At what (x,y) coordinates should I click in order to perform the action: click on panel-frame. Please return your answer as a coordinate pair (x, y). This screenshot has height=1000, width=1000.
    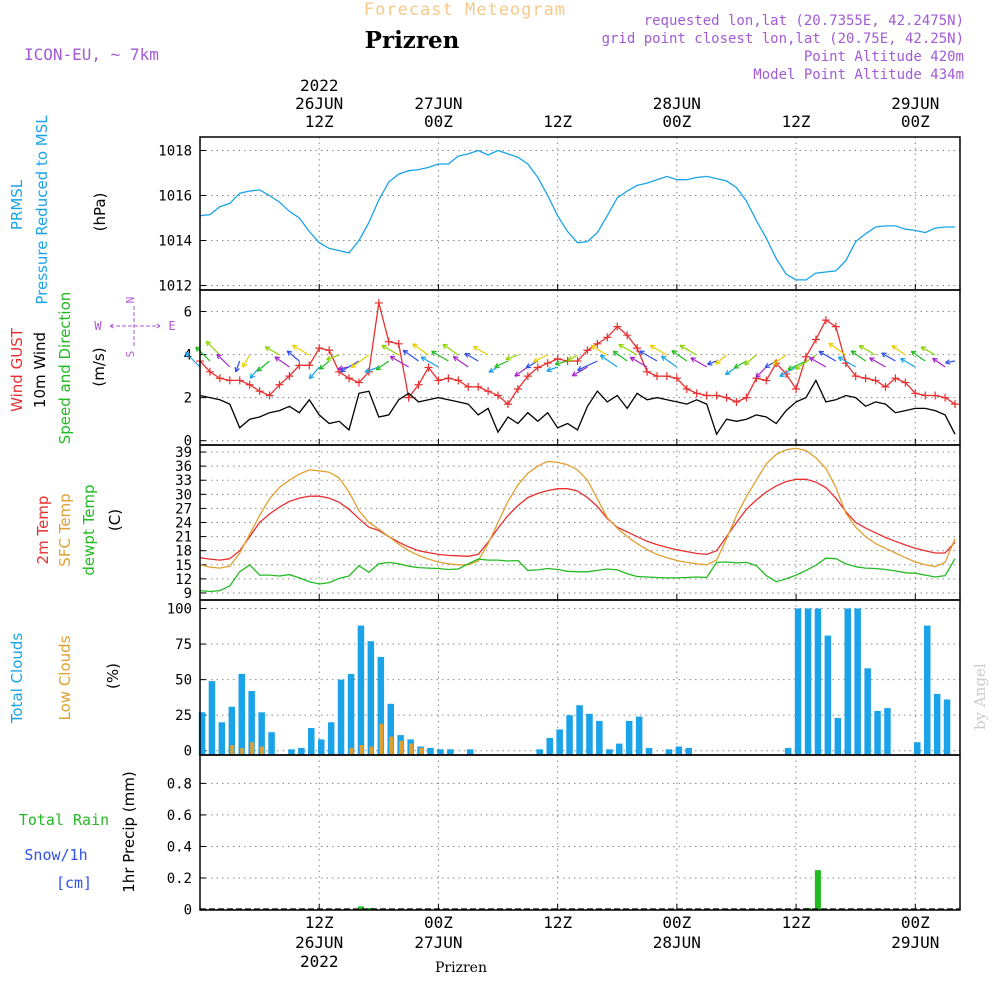
    Looking at the image, I should click on (580, 832).